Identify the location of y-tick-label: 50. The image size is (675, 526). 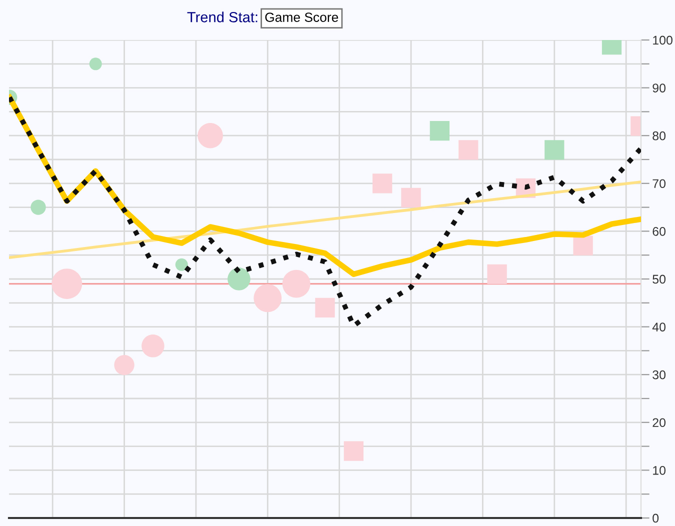
(659, 279).